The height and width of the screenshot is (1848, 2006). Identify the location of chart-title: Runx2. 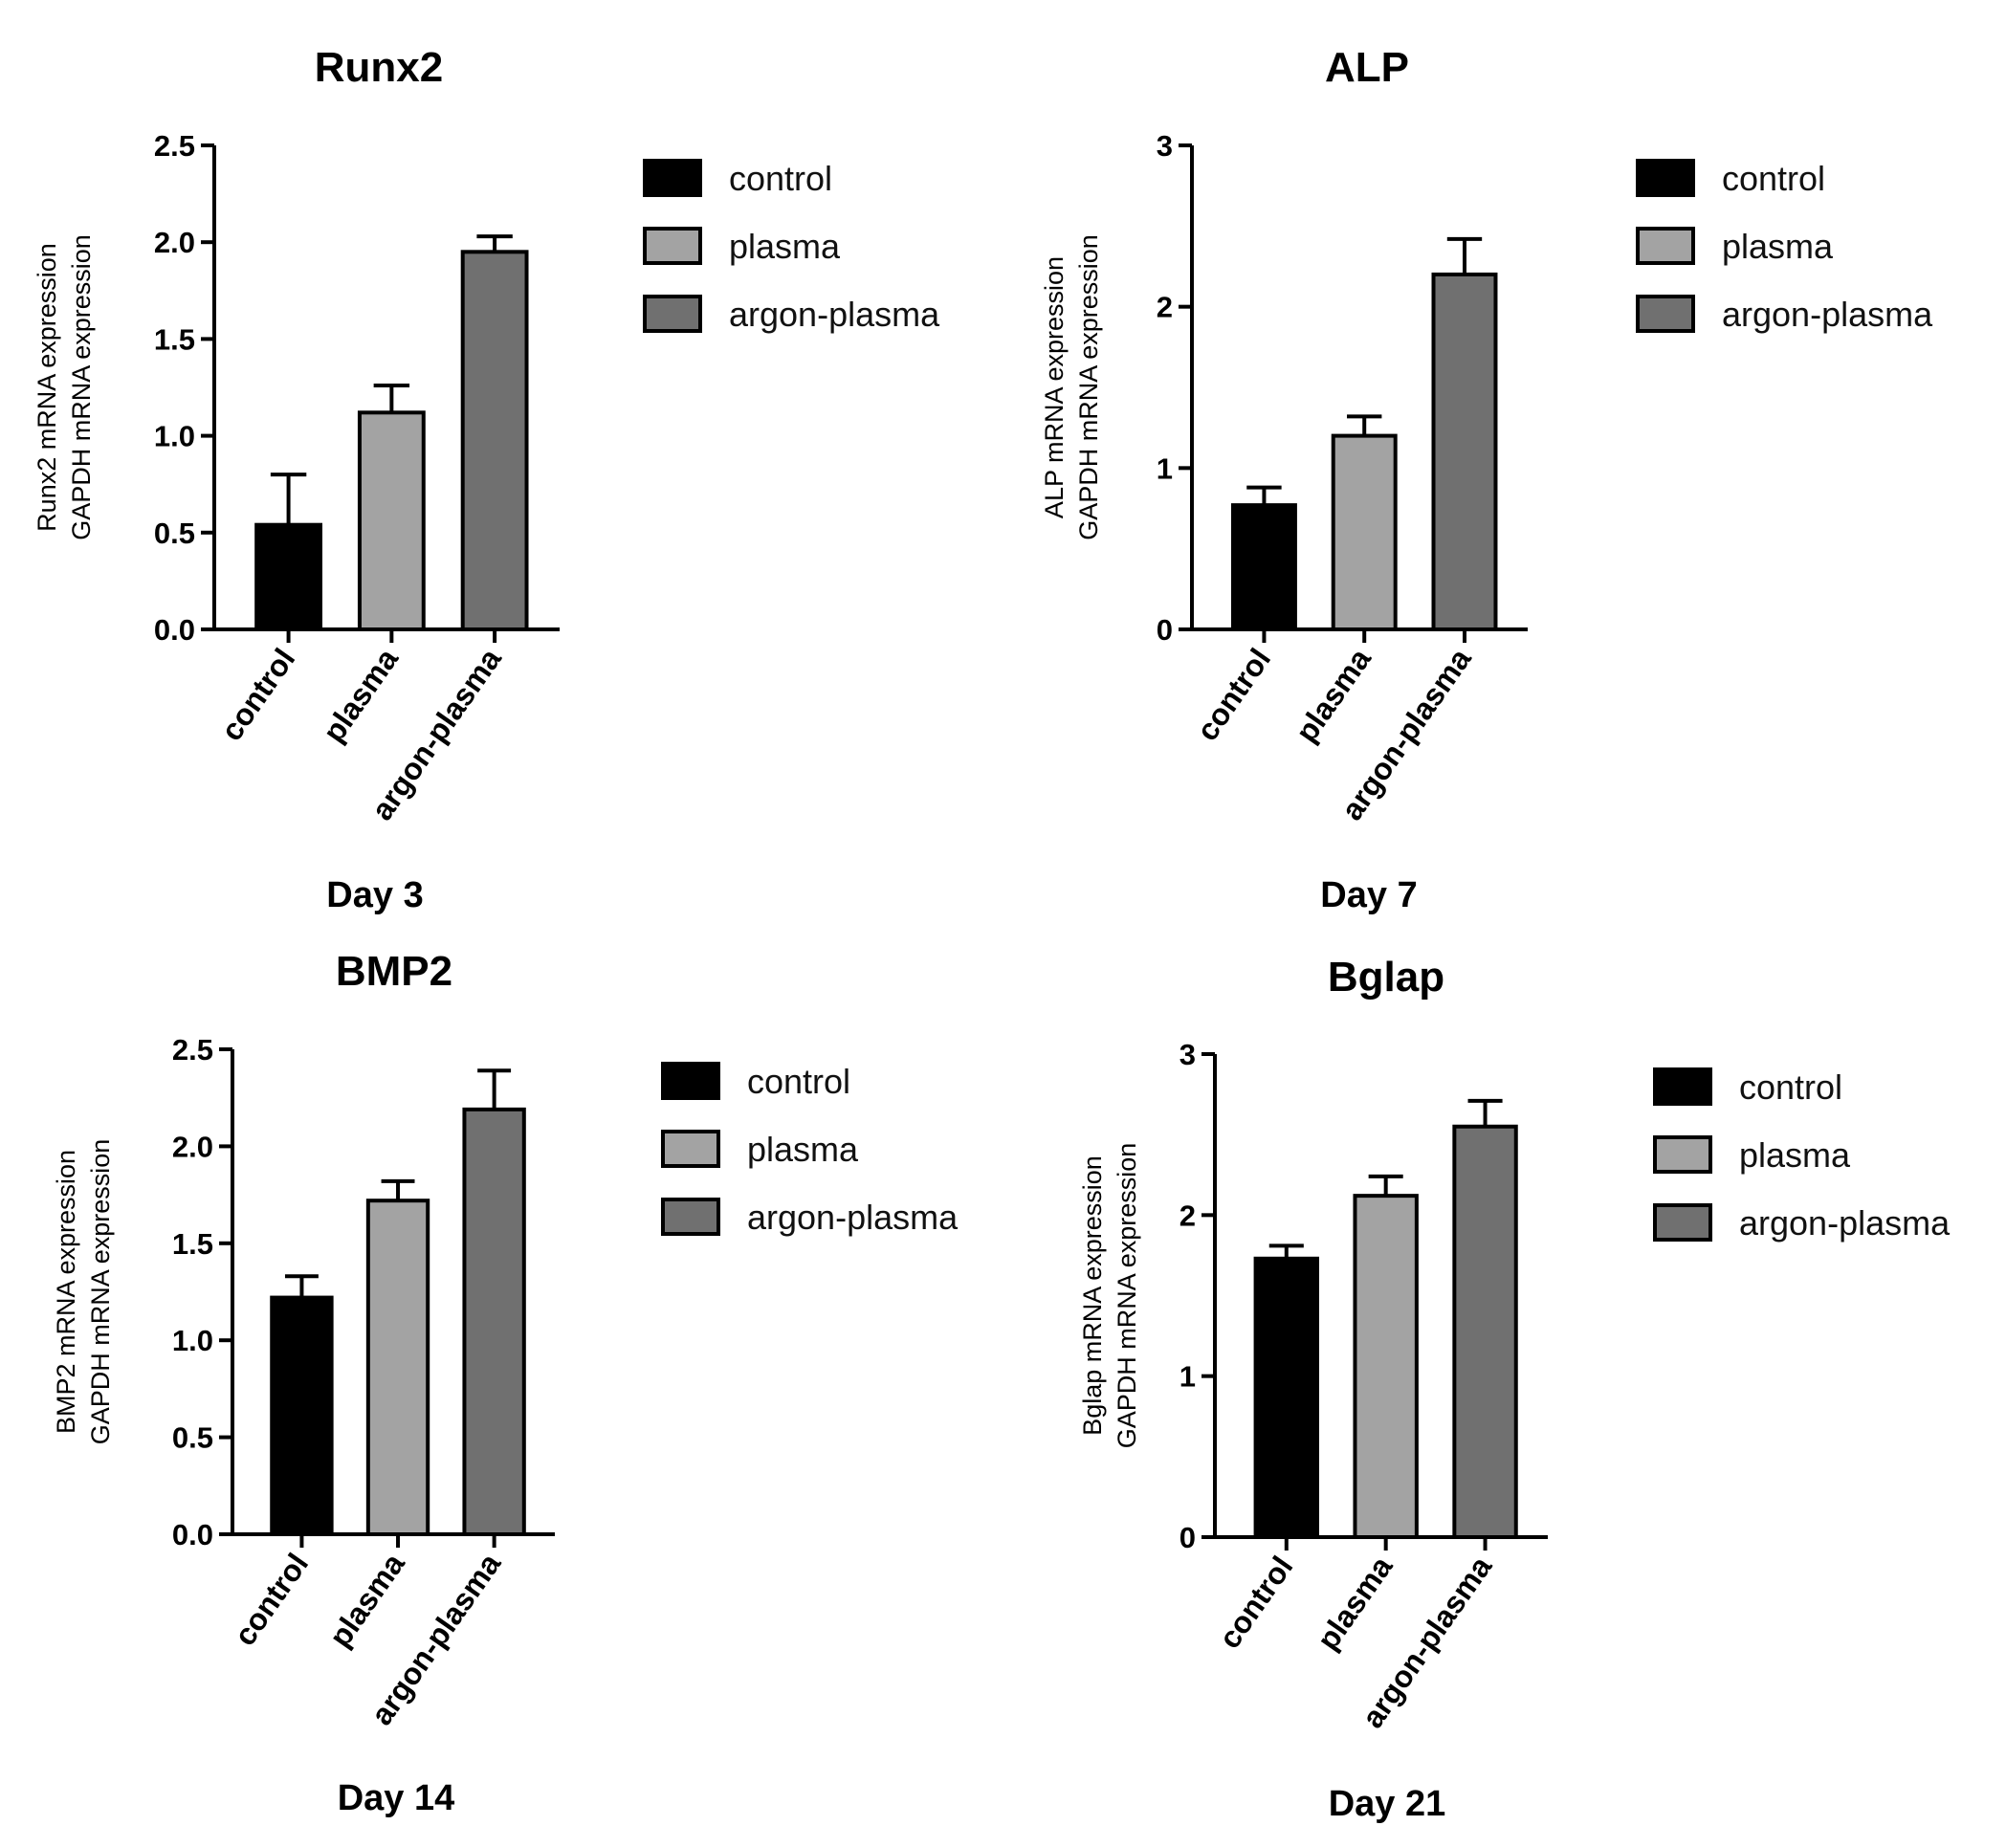
(379, 67).